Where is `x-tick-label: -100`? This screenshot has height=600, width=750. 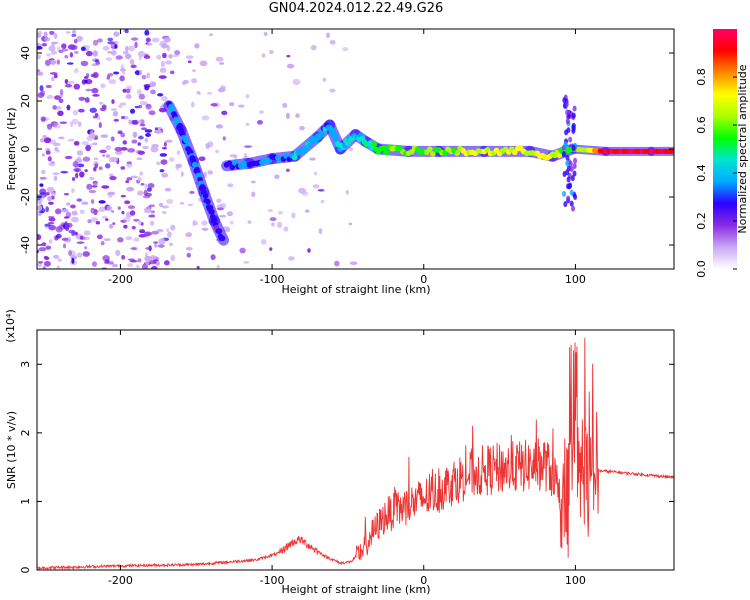 x-tick-label: -100 is located at coordinates (272, 580).